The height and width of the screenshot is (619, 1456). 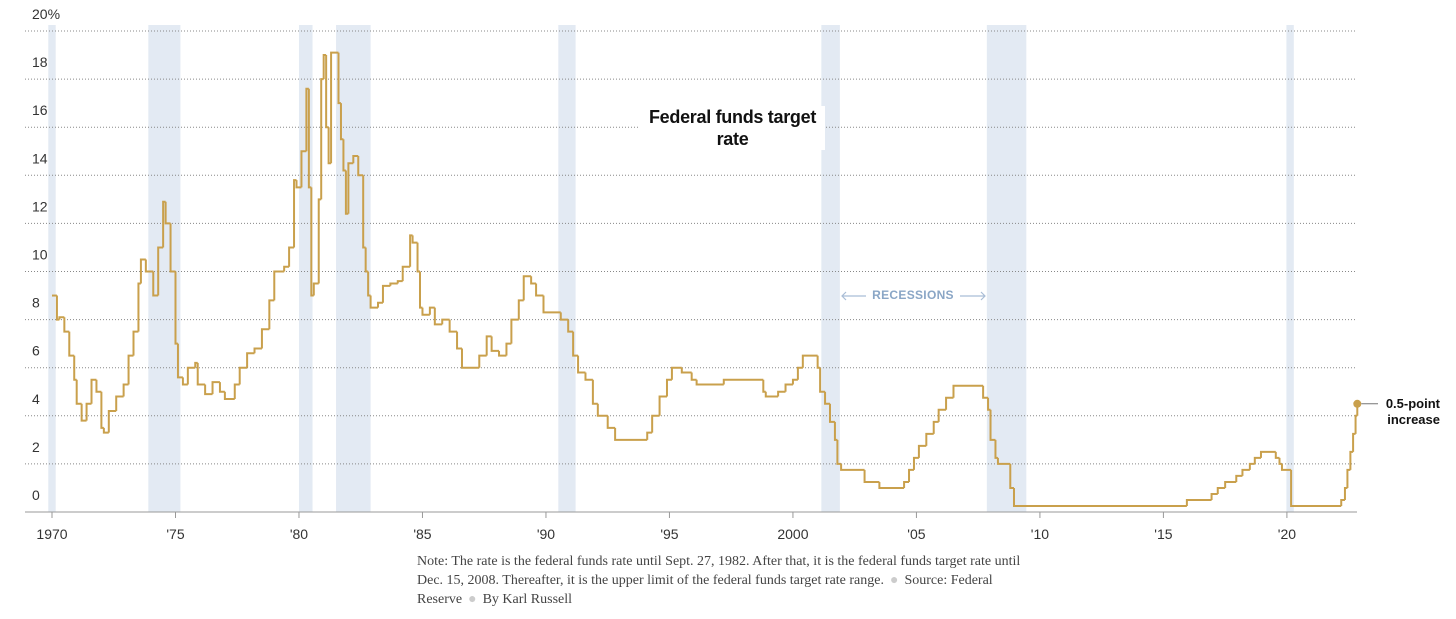 I want to click on recession-label: RECESSIONS, so click(x=913, y=295).